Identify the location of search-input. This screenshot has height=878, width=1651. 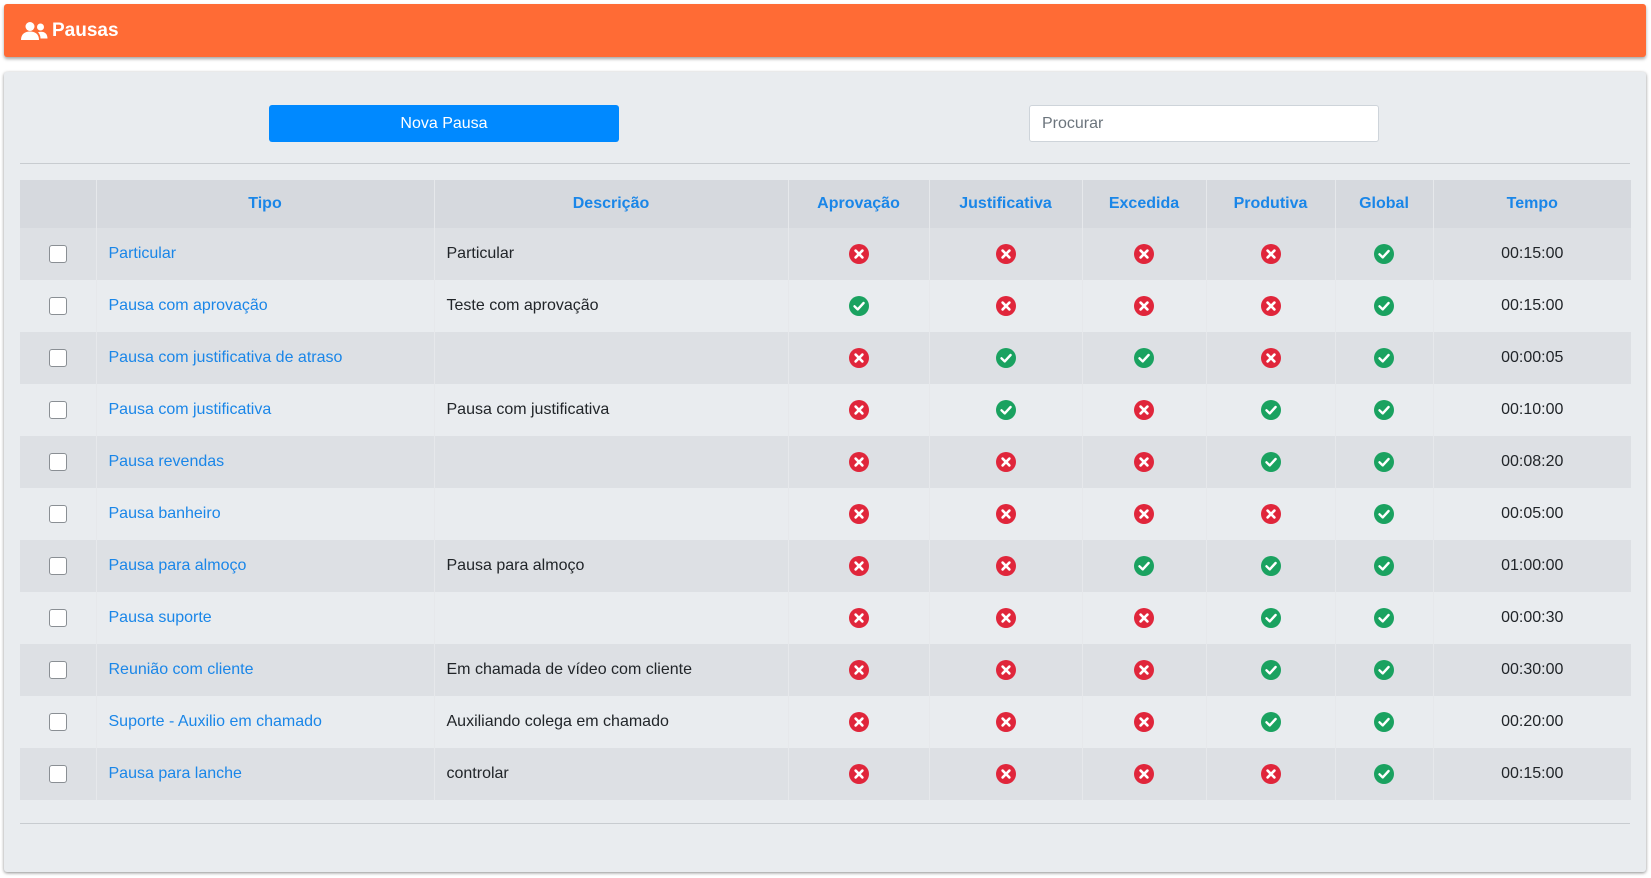
(1204, 123).